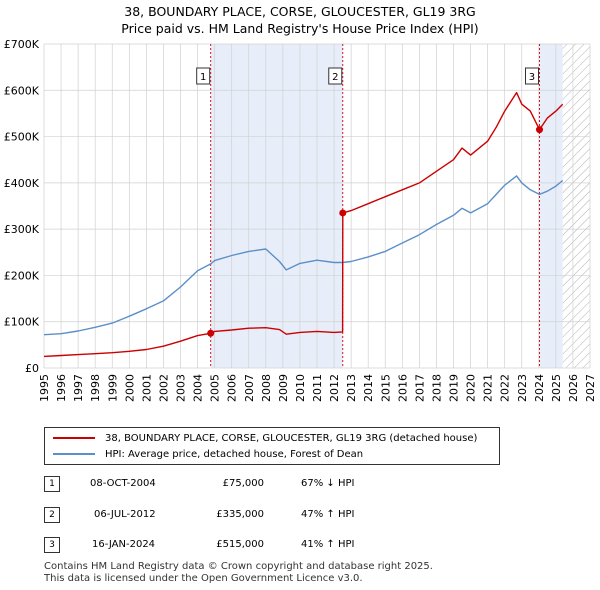 The width and height of the screenshot is (600, 590). Describe the element at coordinates (198, 388) in the screenshot. I see `x-tick-label: 2004` at that location.